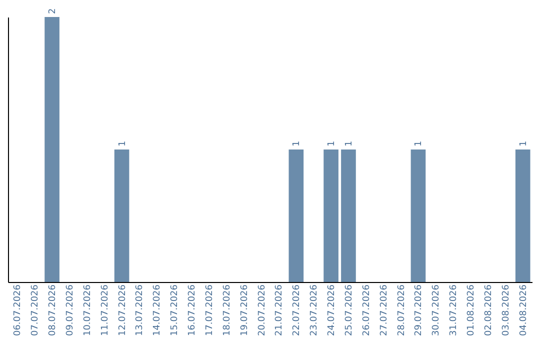  Describe the element at coordinates (53, 310) in the screenshot. I see `x-tick-label: 08.07.2026` at that location.